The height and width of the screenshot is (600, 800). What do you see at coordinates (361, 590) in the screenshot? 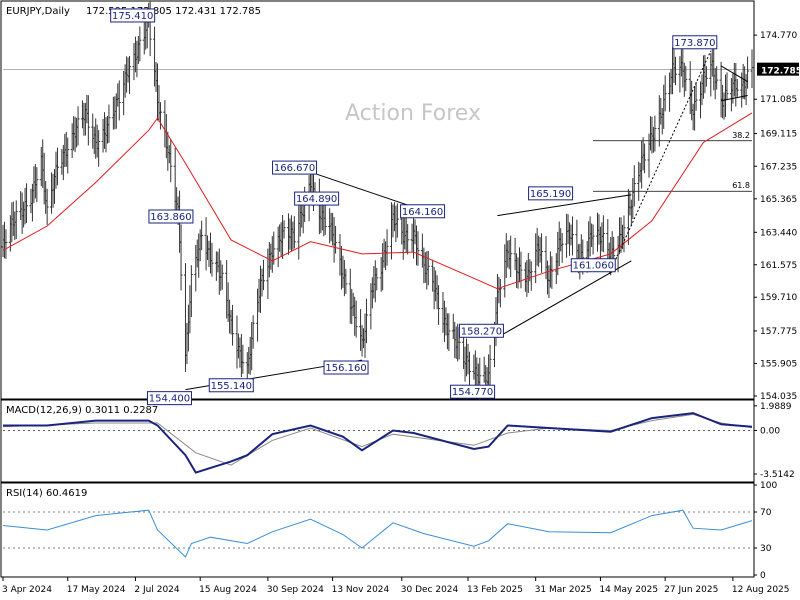
I see `date-tick-label: 13 Nov 2024` at bounding box center [361, 590].